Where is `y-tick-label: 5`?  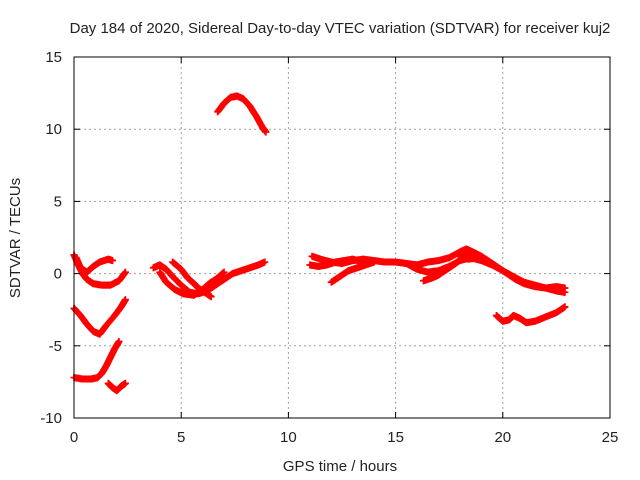
y-tick-label: 5 is located at coordinates (58, 201).